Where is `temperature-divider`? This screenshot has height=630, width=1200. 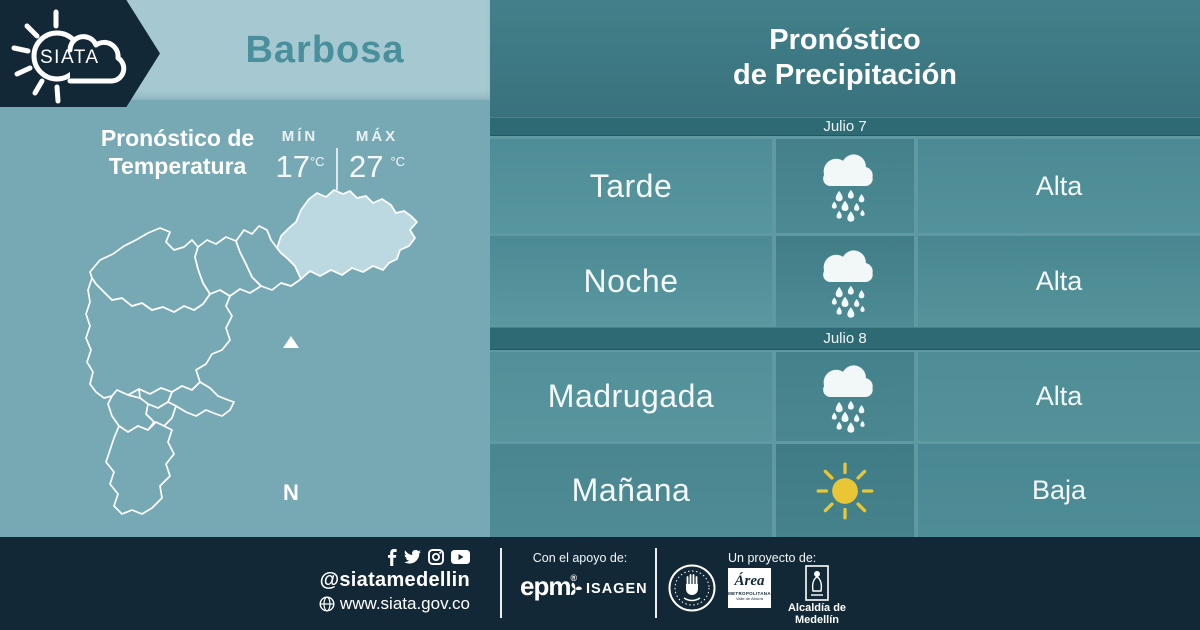
temperature-divider is located at coordinates (337, 169).